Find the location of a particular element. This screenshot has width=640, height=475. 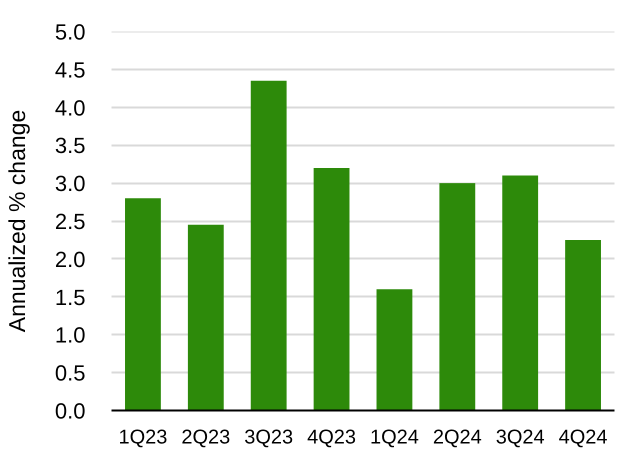

y-tick-label: 3.5 is located at coordinates (70, 145).